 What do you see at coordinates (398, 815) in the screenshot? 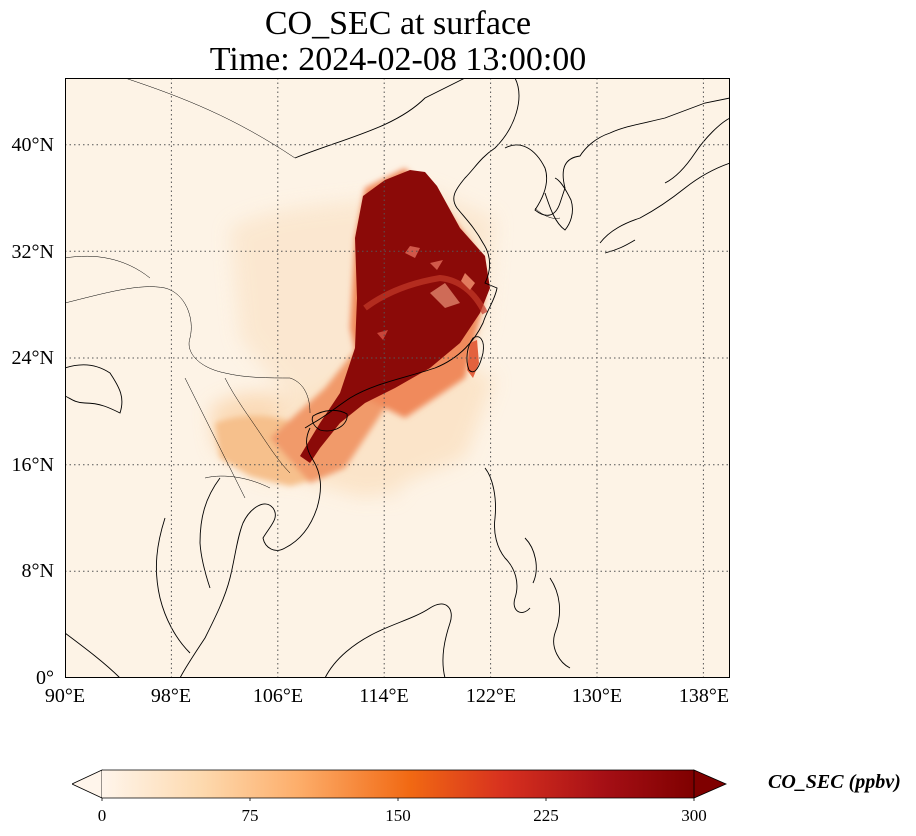
I see `colorbar-tick-150: 150` at bounding box center [398, 815].